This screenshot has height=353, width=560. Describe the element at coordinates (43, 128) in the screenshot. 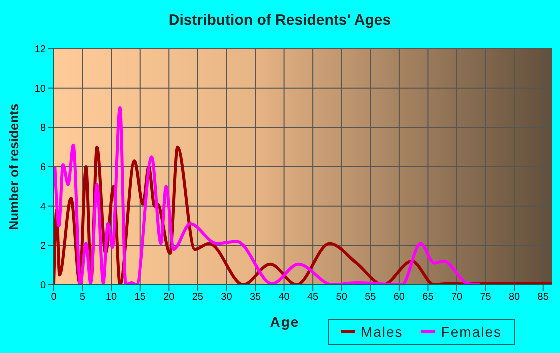

I see `y-tick-label: 8` at that location.